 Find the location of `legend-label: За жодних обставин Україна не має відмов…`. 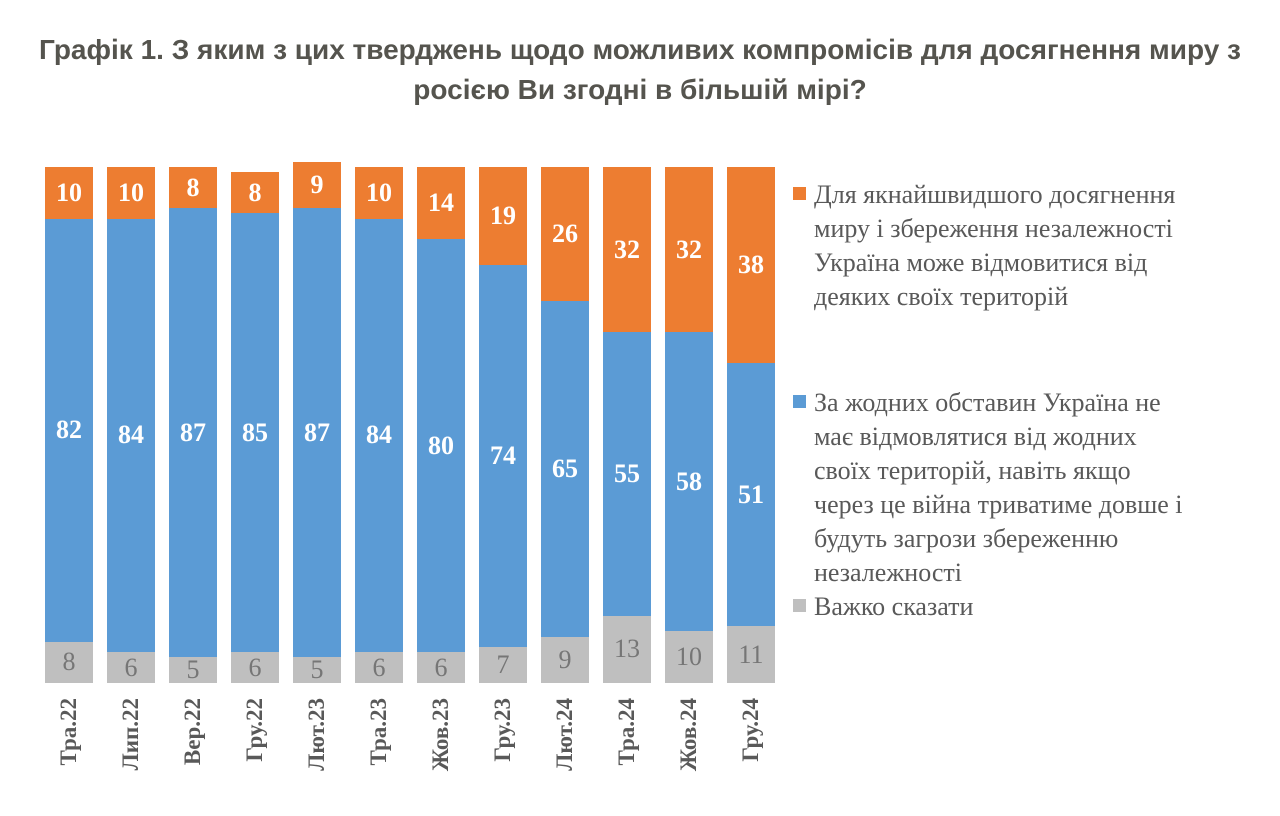

legend-label: За жодних обставин Україна не має відмов… is located at coordinates (998, 487).